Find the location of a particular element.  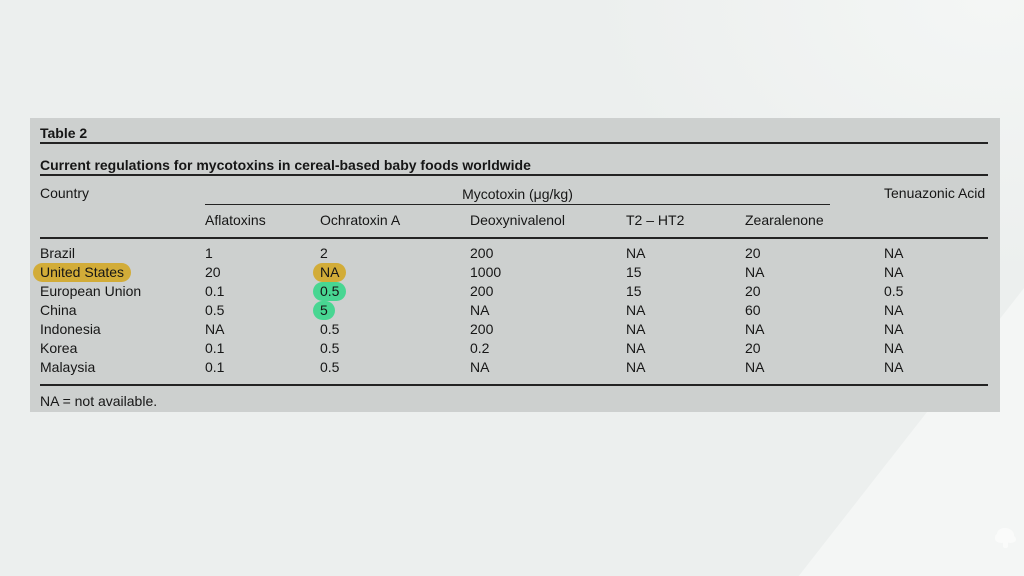

aflatoxins-cell: 1 is located at coordinates (209, 253).